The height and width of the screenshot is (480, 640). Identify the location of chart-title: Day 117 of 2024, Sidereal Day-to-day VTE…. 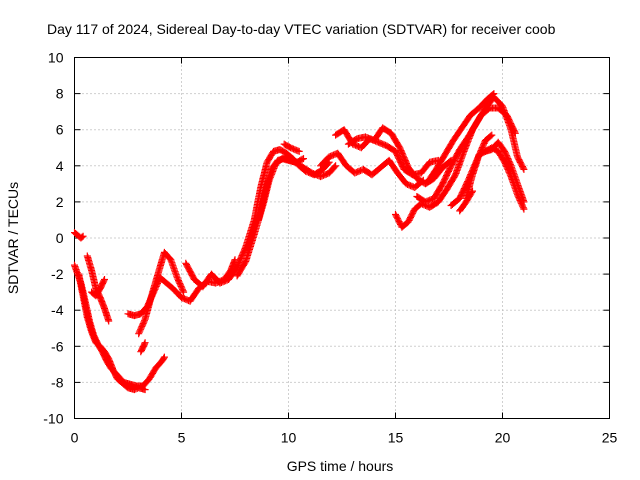
(301, 29).